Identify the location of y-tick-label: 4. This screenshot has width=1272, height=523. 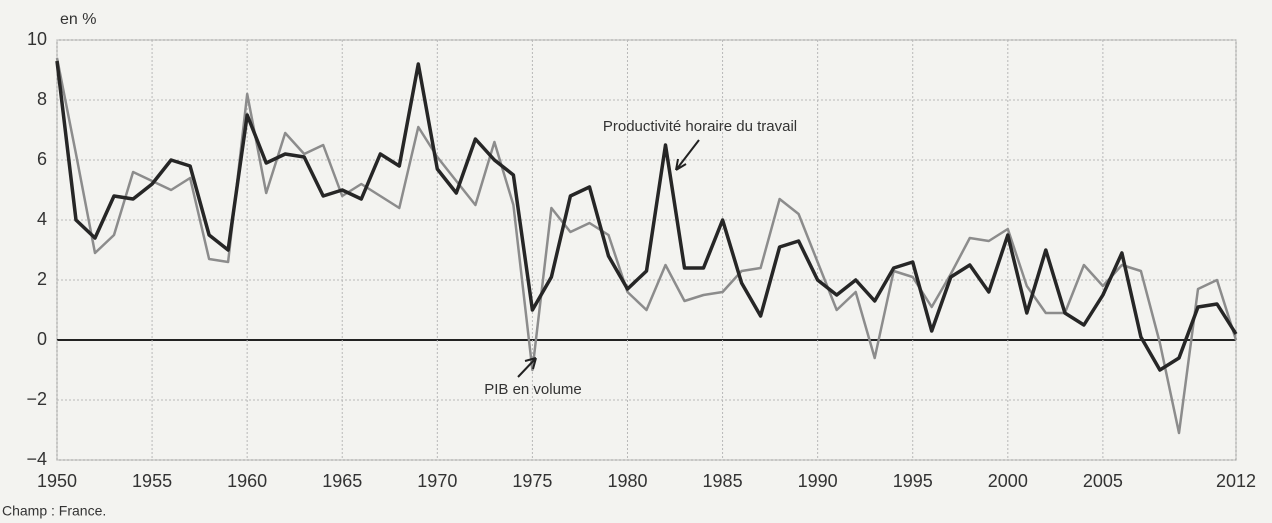
(42, 219).